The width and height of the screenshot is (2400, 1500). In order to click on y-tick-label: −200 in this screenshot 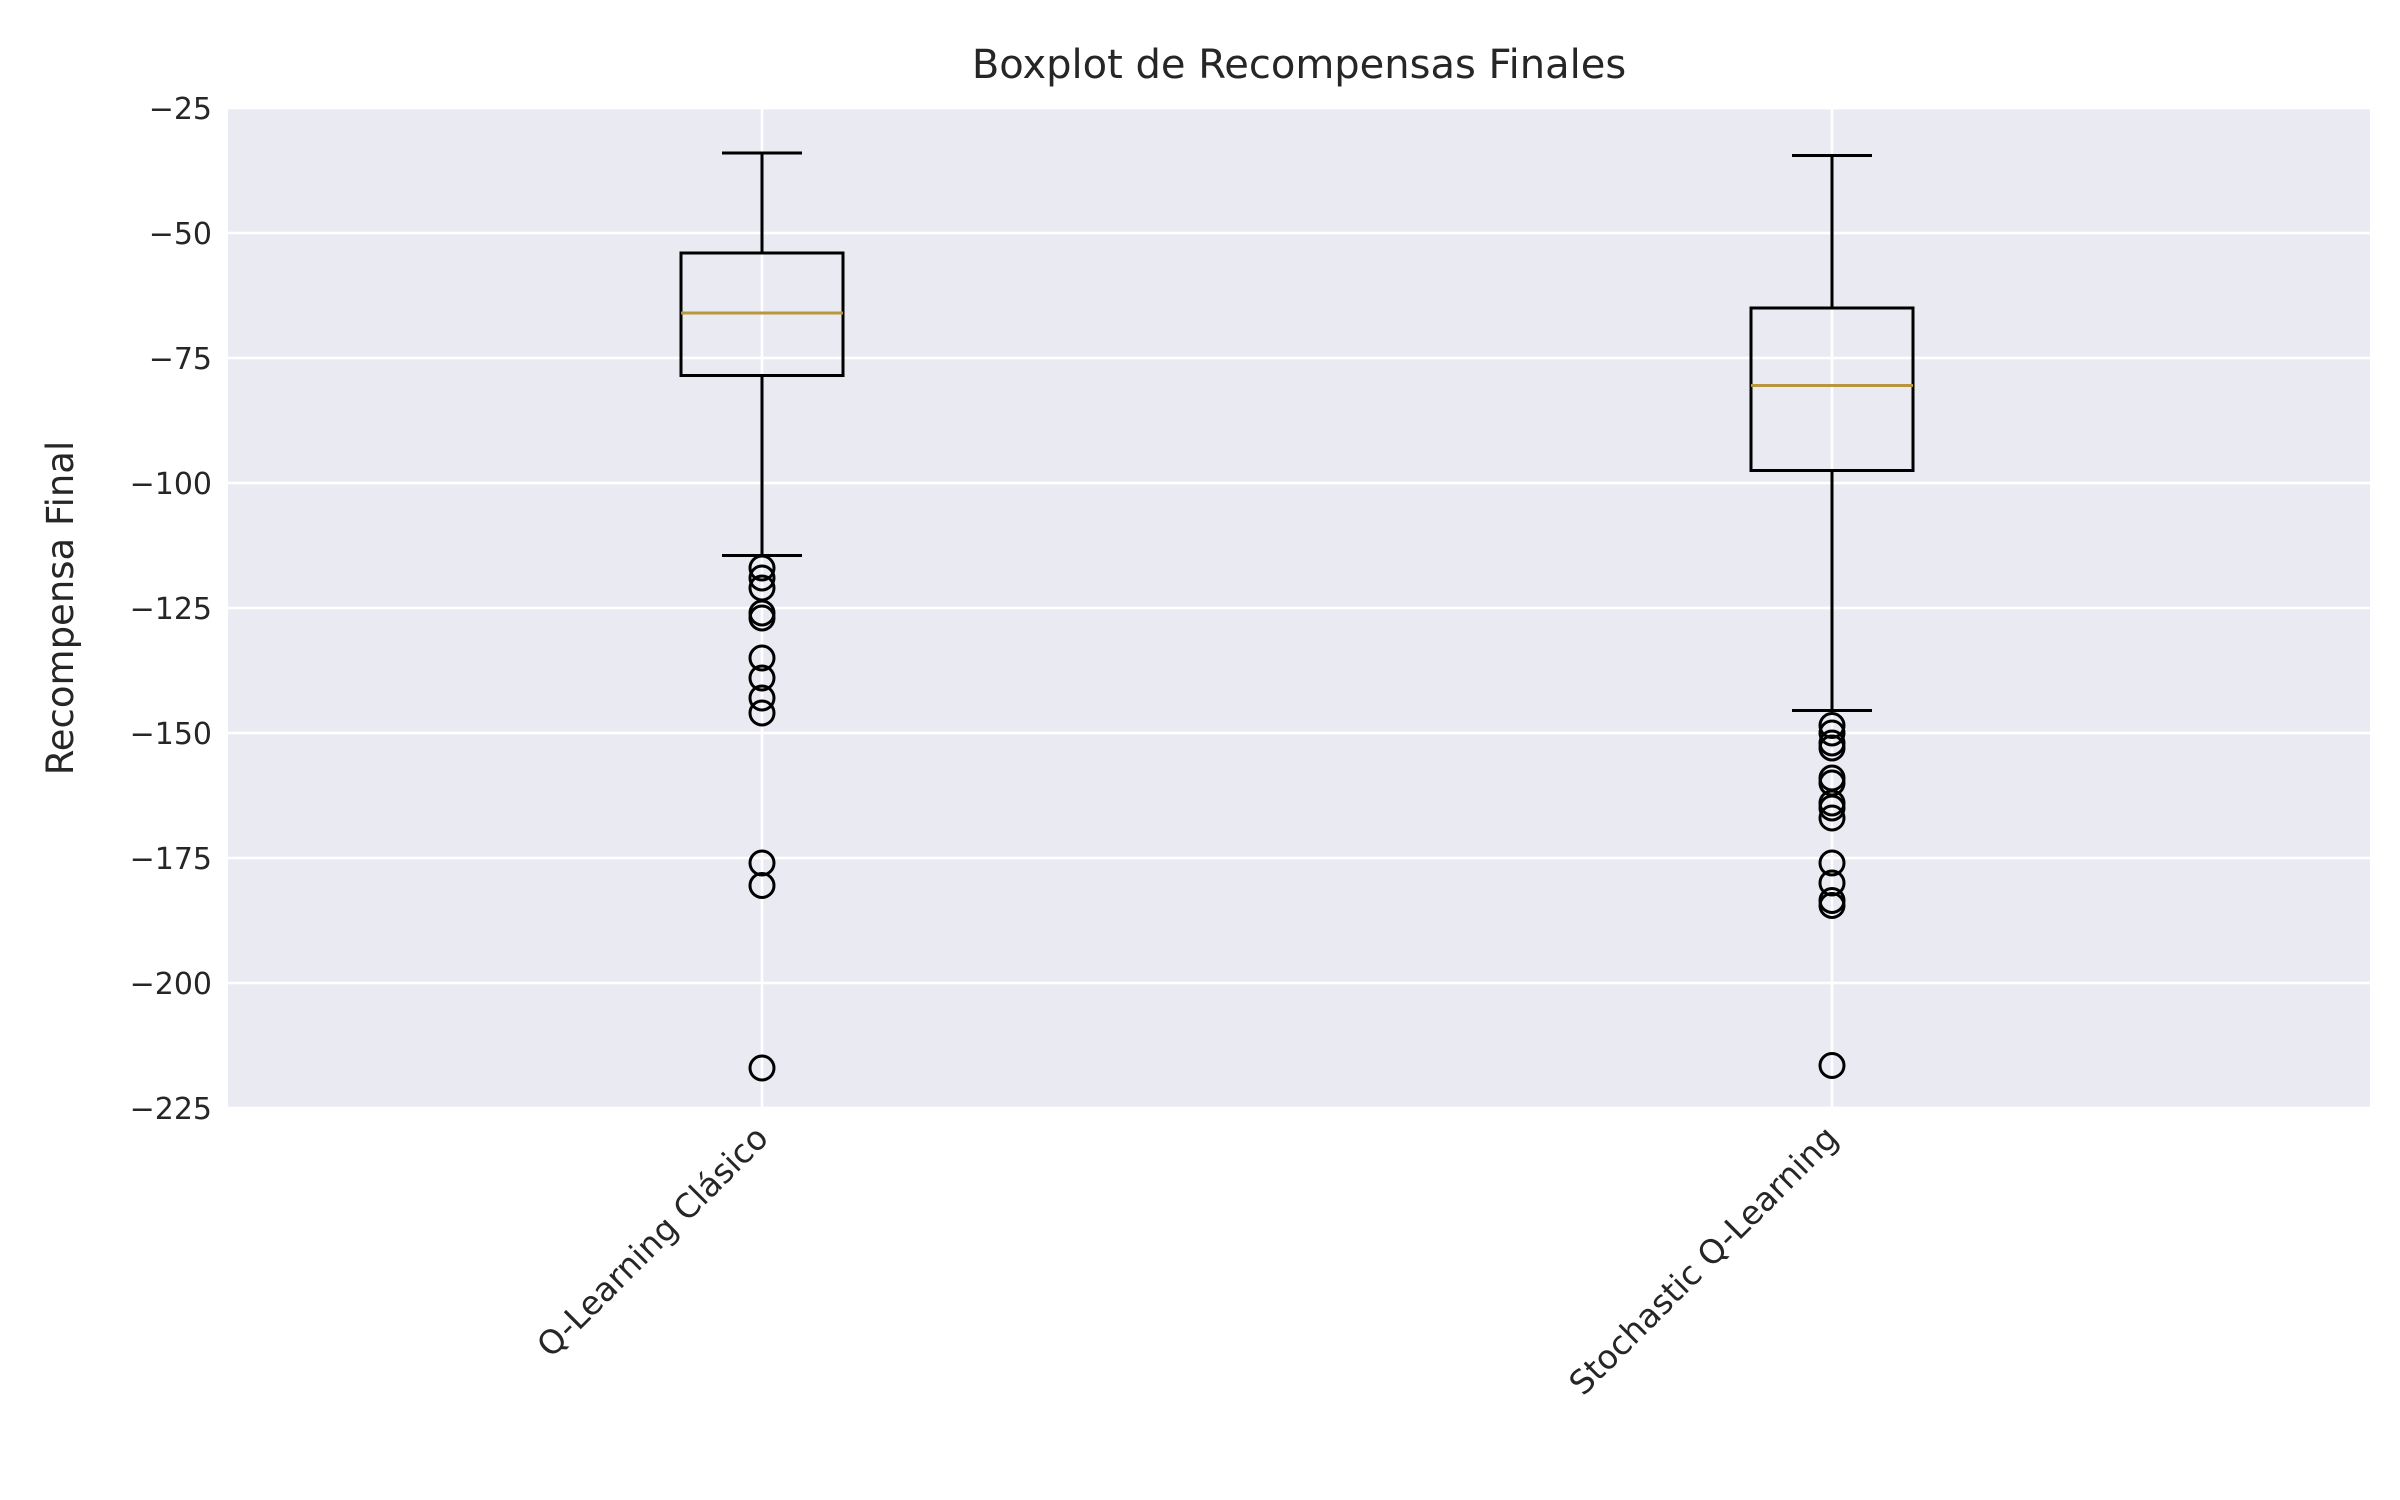, I will do `click(171, 984)`.